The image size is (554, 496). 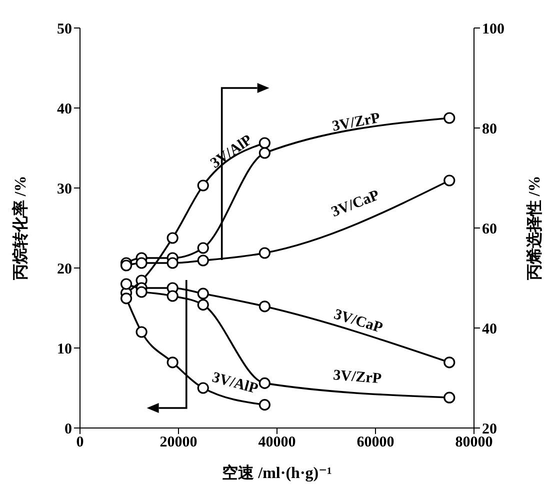 What do you see at coordinates (535, 229) in the screenshot?
I see `y2-axis-title: 丙烯选择性 /%` at bounding box center [535, 229].